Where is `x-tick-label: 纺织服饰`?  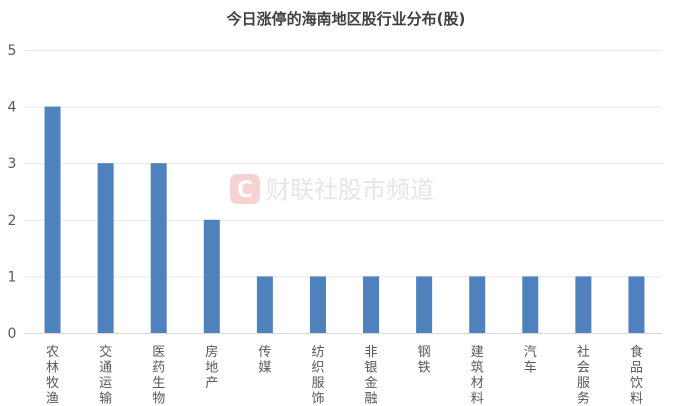 x-tick-label: 纺织服饰 is located at coordinates (317, 375).